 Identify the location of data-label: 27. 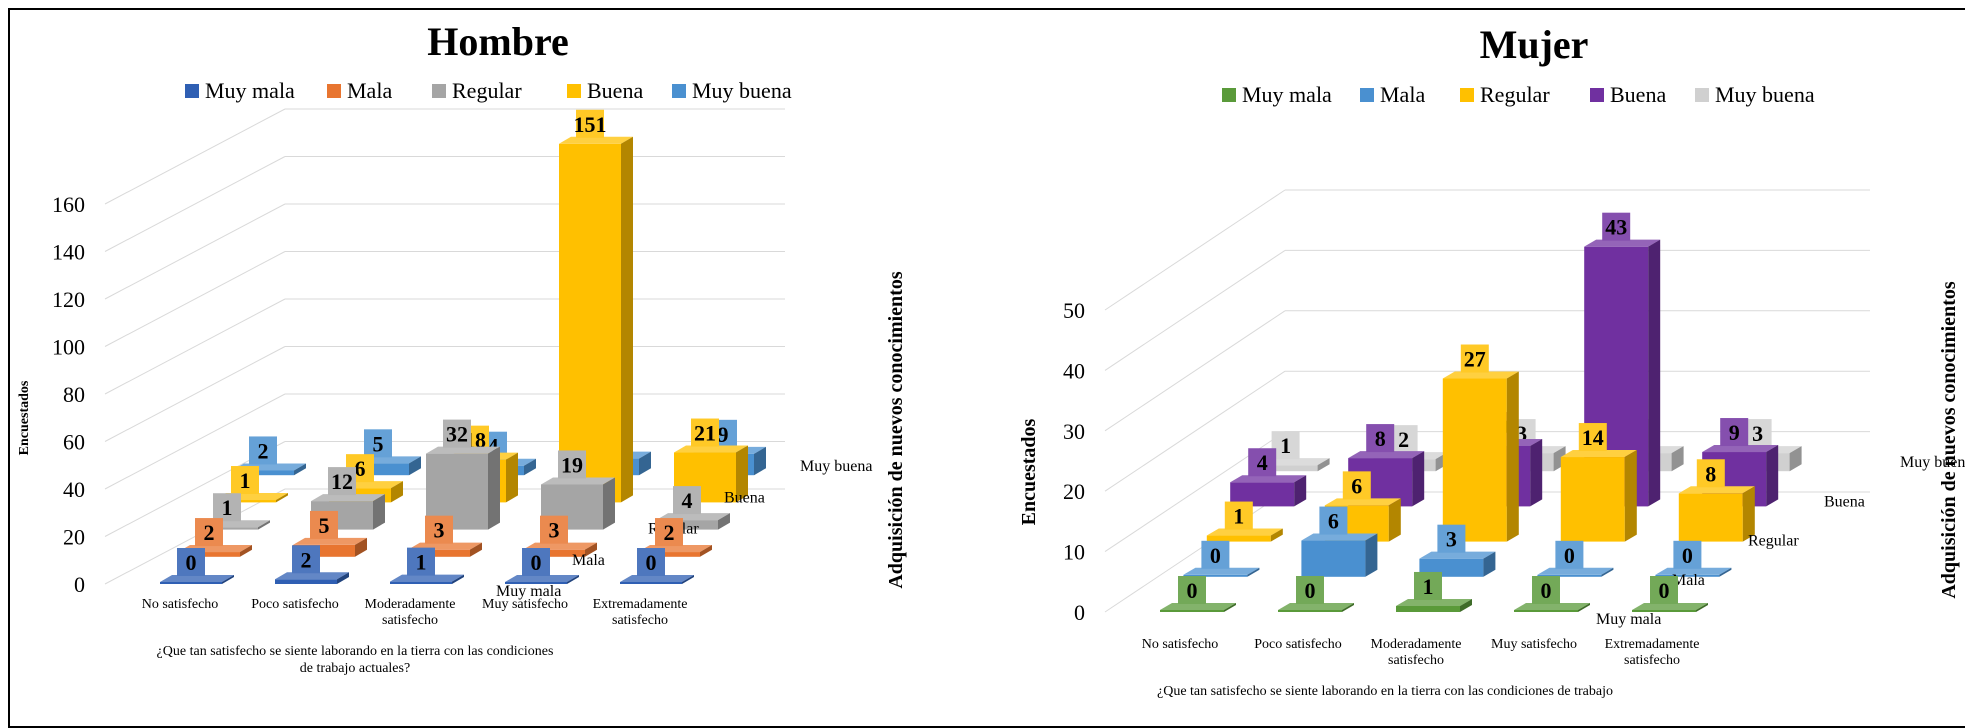
(1475, 359).